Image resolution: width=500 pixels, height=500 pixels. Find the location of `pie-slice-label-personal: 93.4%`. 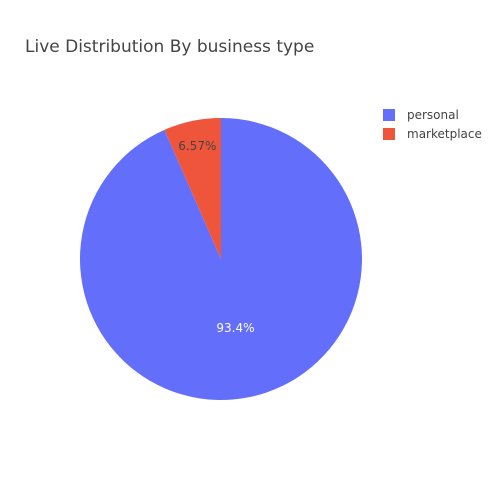

pie-slice-label-personal: 93.4% is located at coordinates (235, 328).